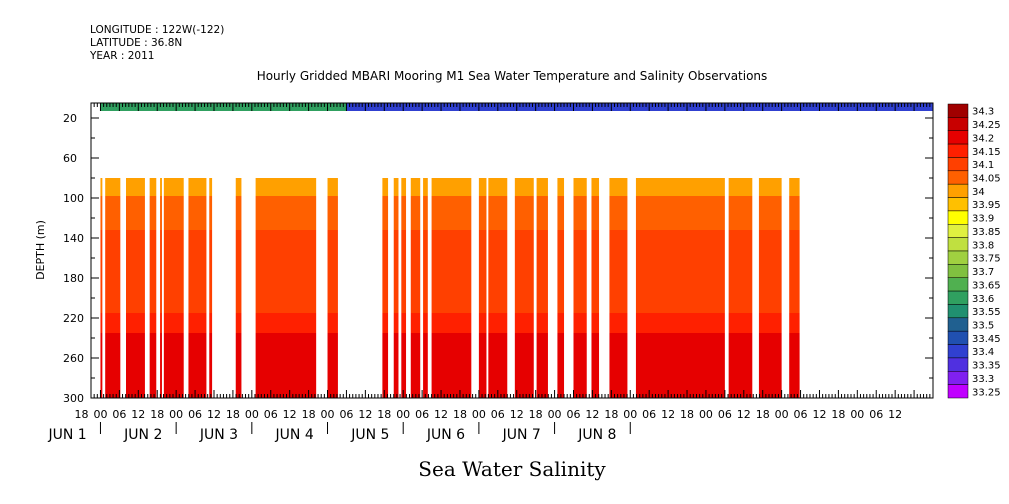 This screenshot has height=504, width=1009. Describe the element at coordinates (73, 398) in the screenshot. I see `y-tick-label: 300` at that location.